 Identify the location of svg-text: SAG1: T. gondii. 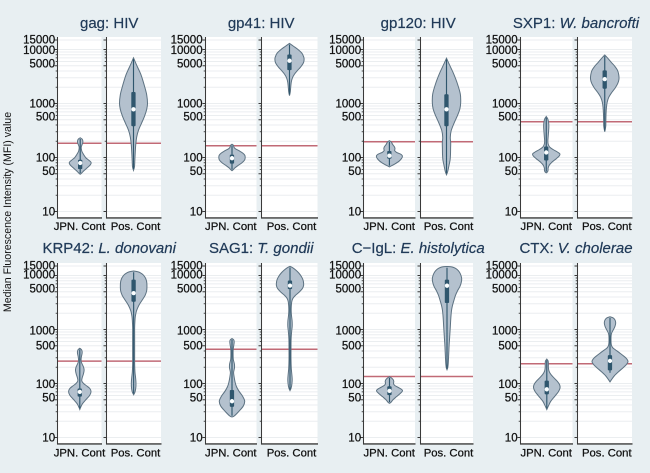
(261, 248).